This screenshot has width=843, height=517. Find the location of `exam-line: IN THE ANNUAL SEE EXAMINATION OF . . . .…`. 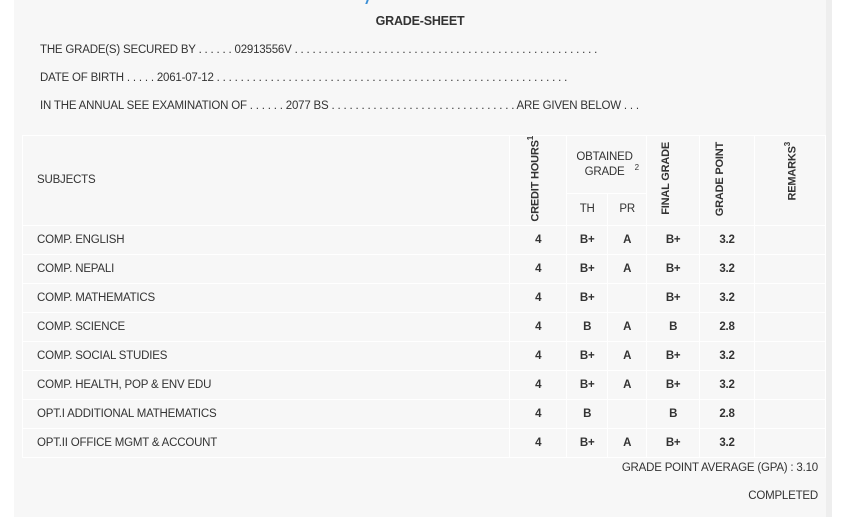

exam-line: IN THE ANNUAL SEE EXAMINATION OF . . . .… is located at coordinates (339, 106).